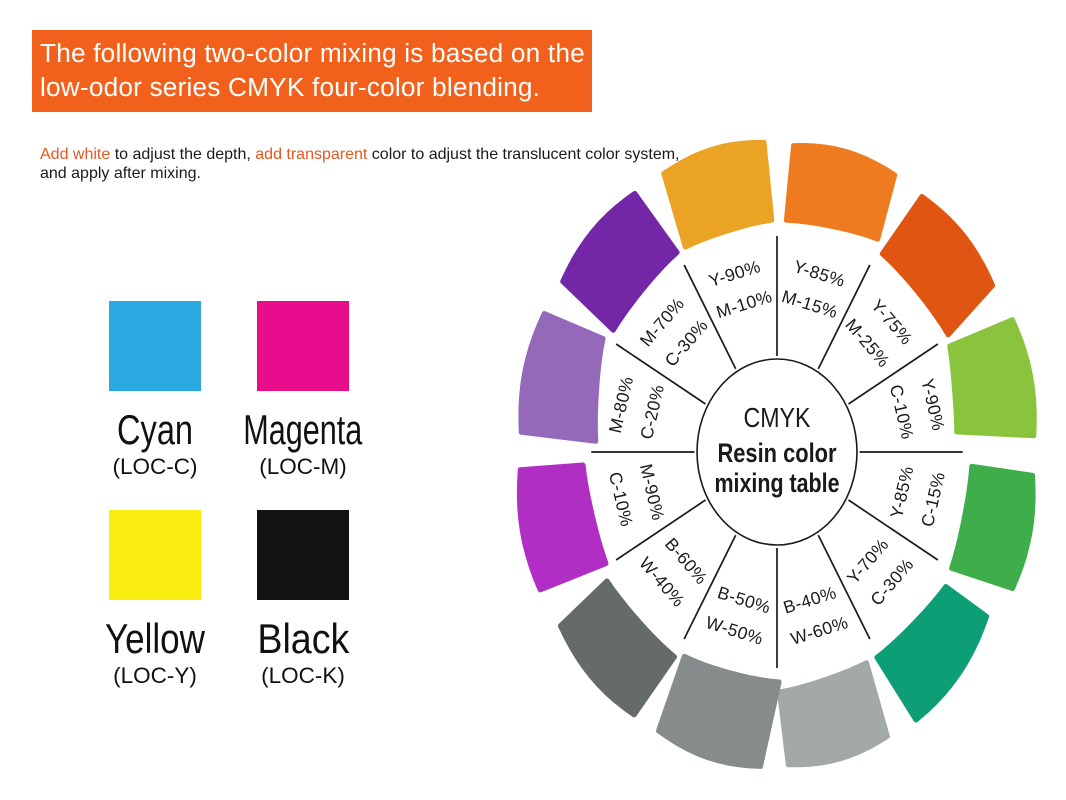 The height and width of the screenshot is (800, 1066). I want to click on swatch-label-cyan: Cyan, so click(155, 429).